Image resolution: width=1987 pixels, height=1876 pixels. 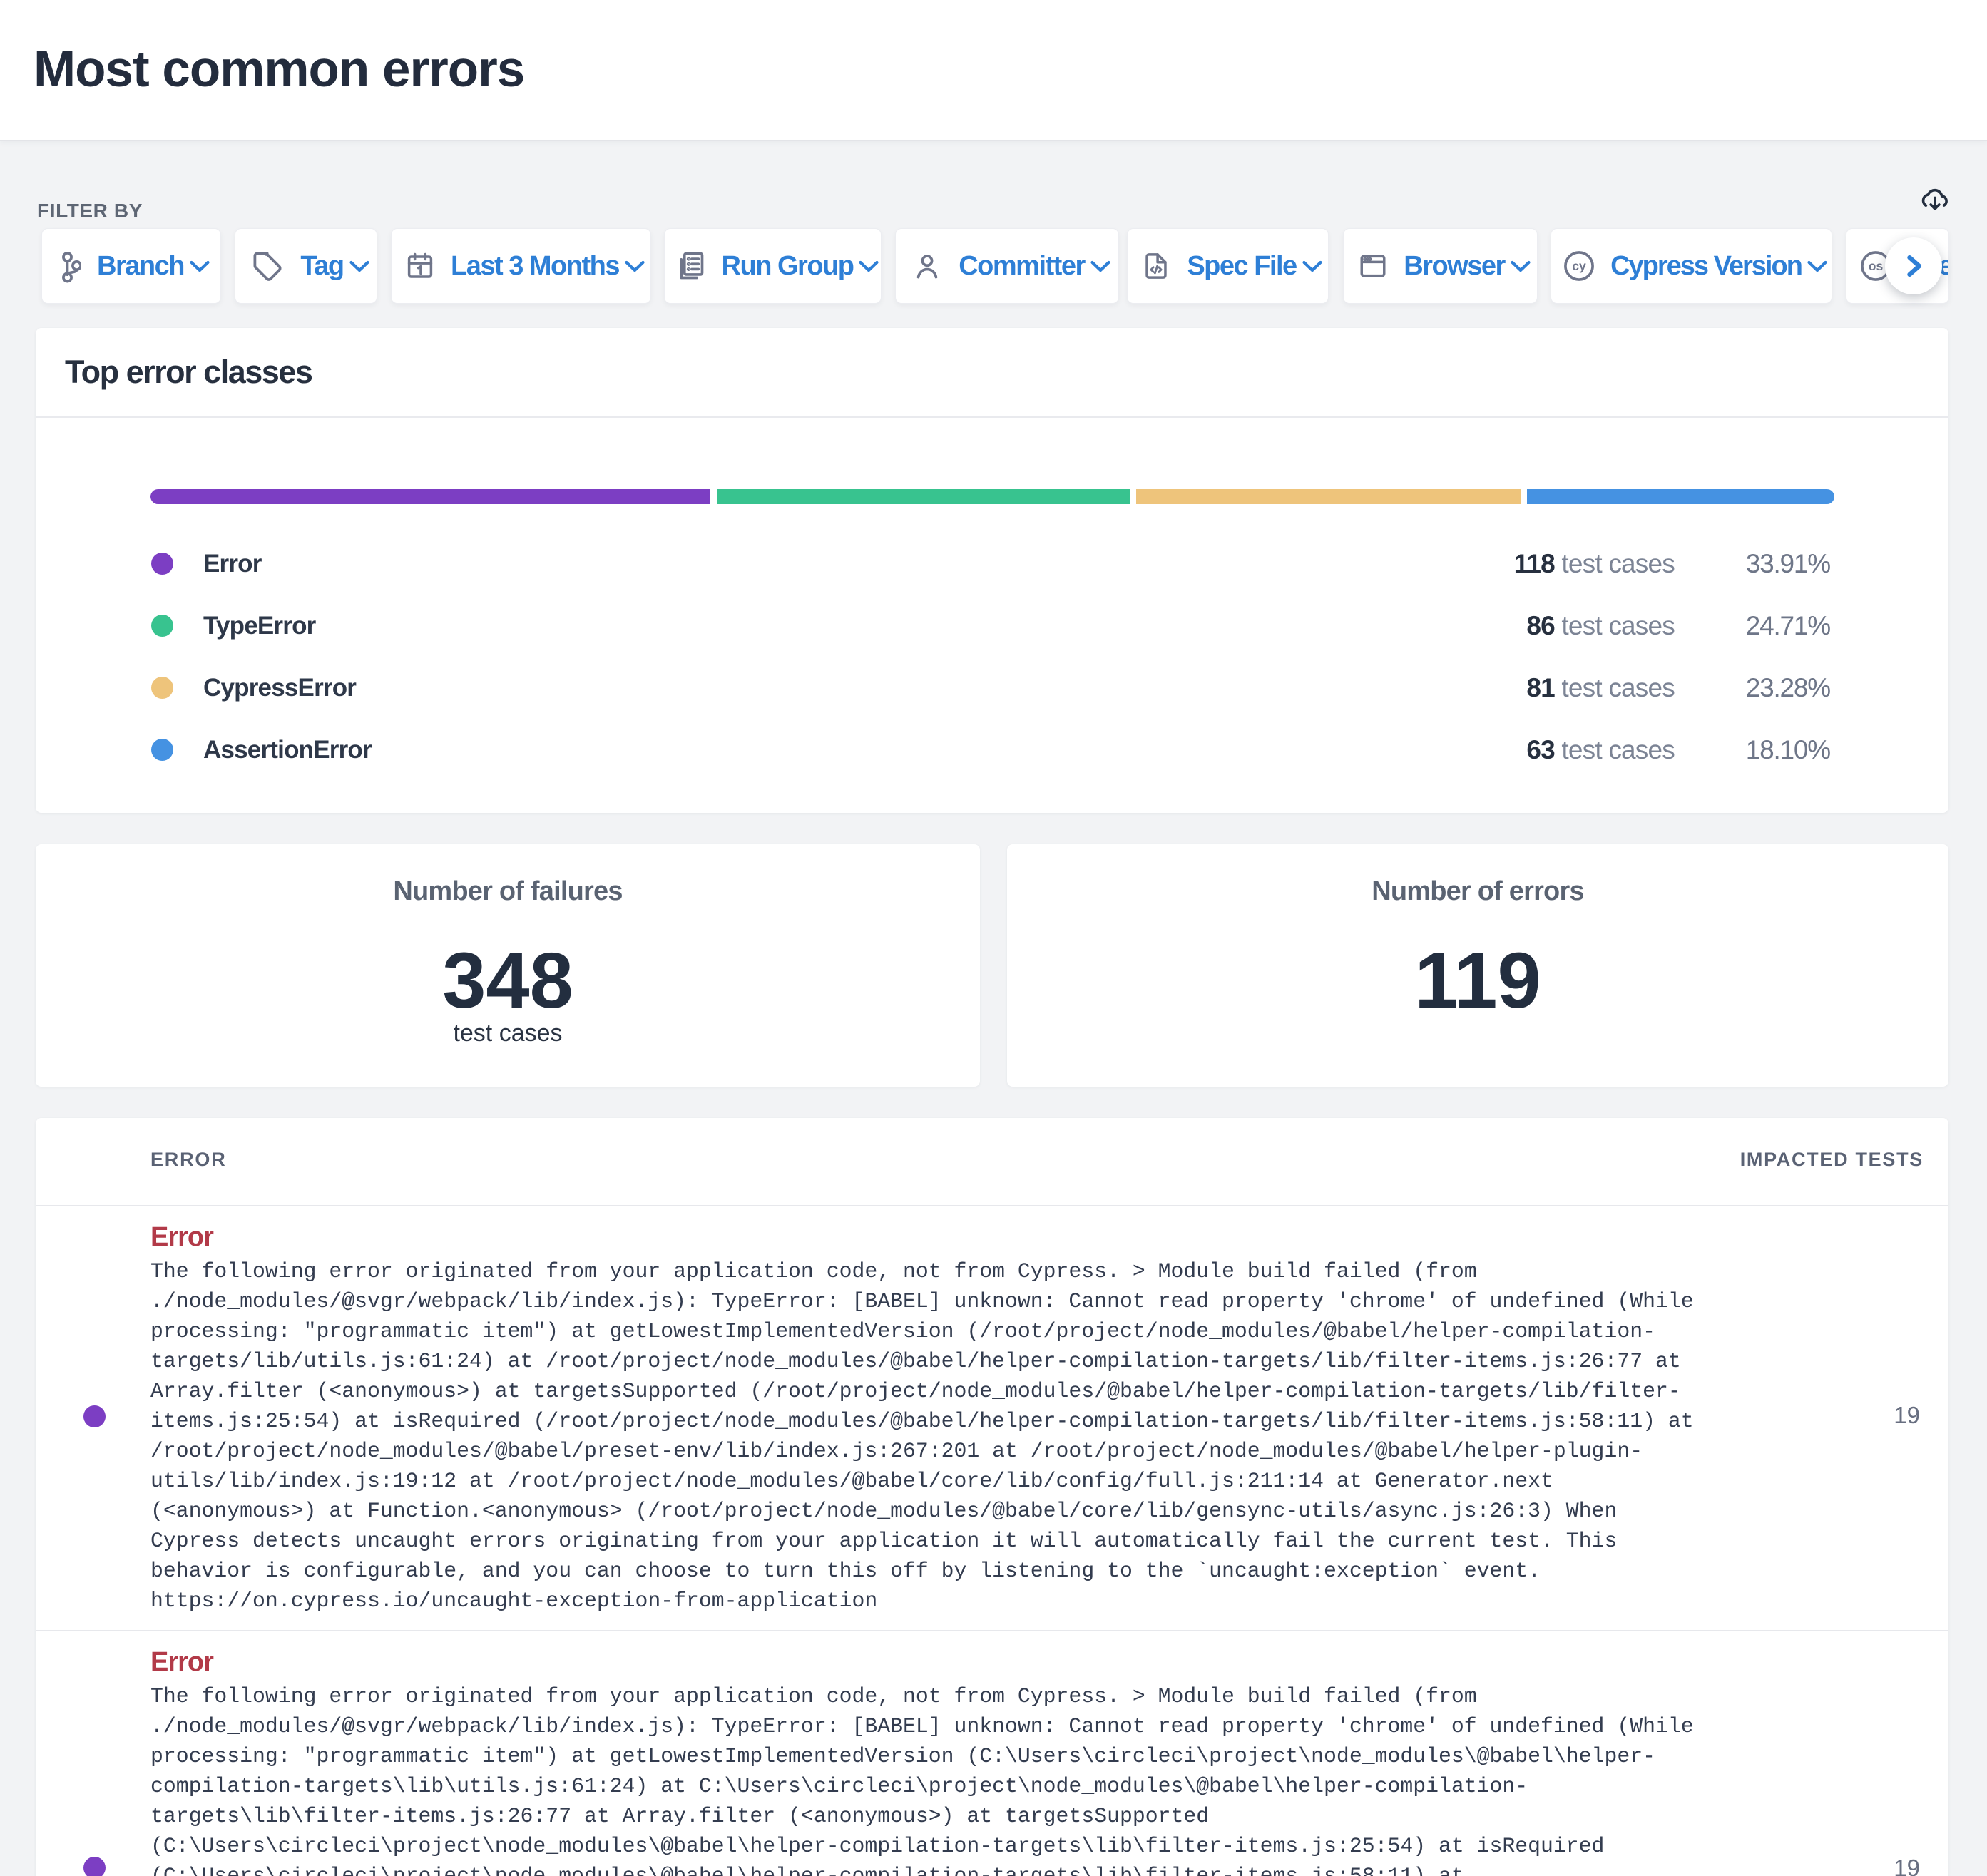 I want to click on svg-text: os, so click(x=1876, y=266).